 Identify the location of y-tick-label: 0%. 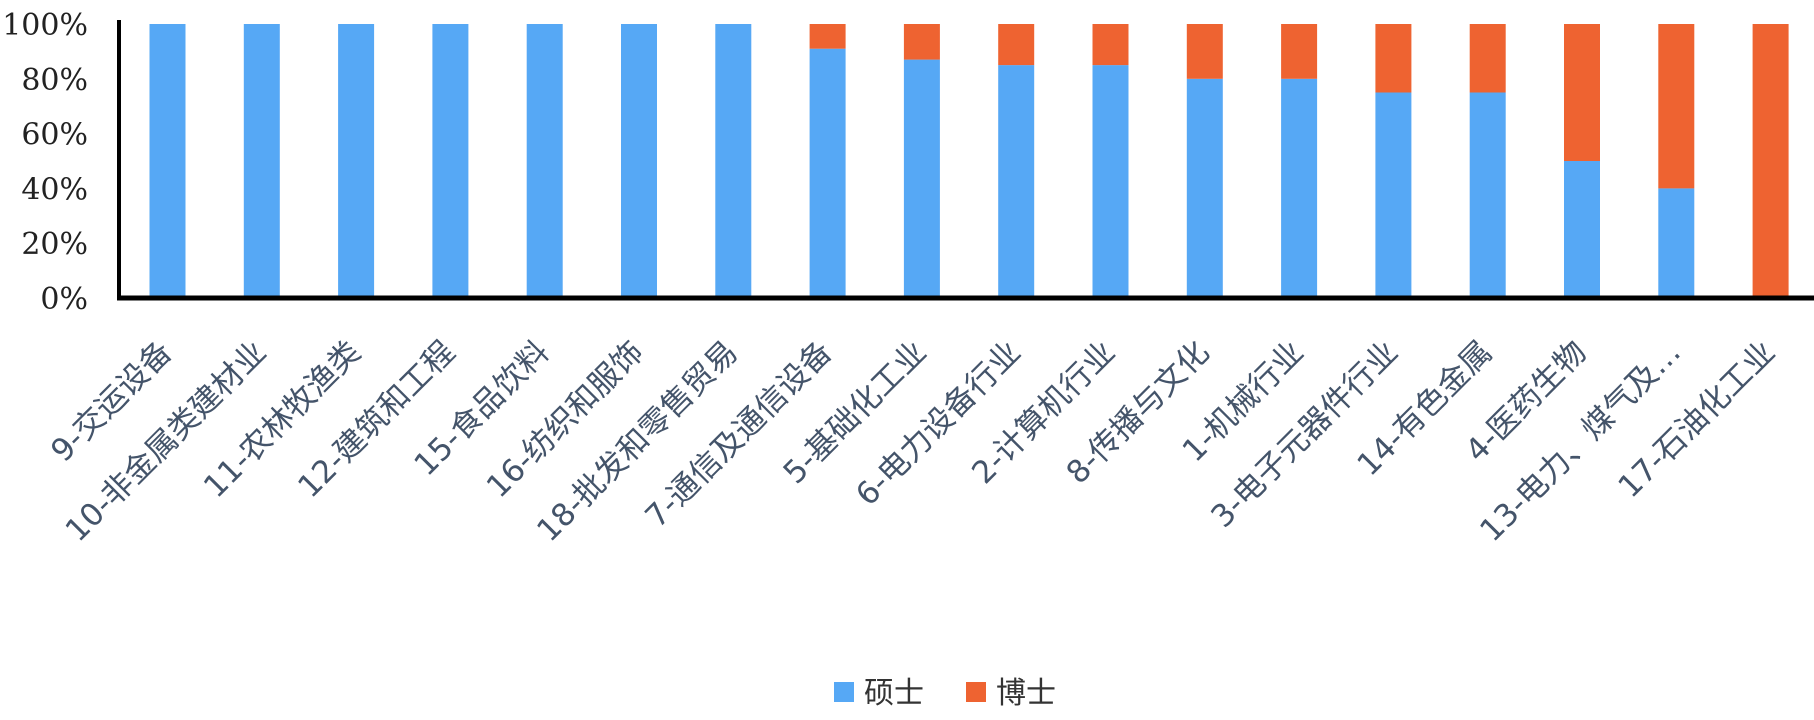
(64, 299).